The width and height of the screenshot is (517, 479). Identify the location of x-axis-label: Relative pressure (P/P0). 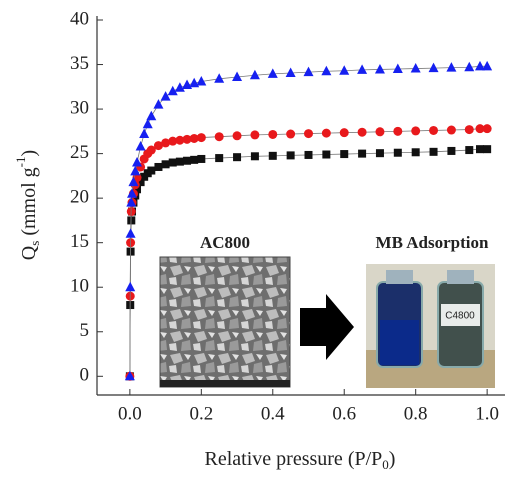
(300, 460).